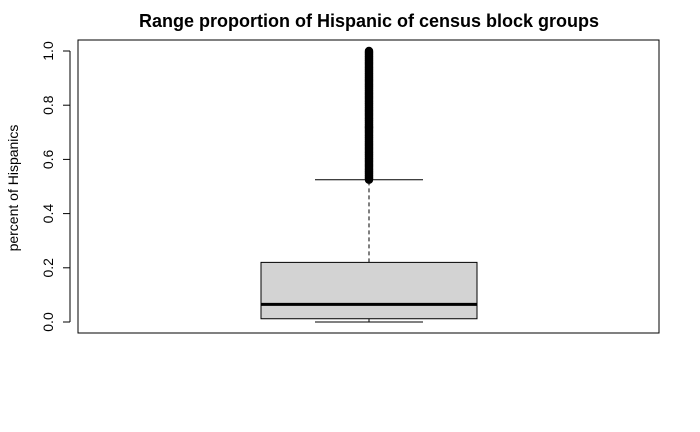 The image size is (700, 432). Describe the element at coordinates (48, 105) in the screenshot. I see `y-tick-label: 0.8` at that location.